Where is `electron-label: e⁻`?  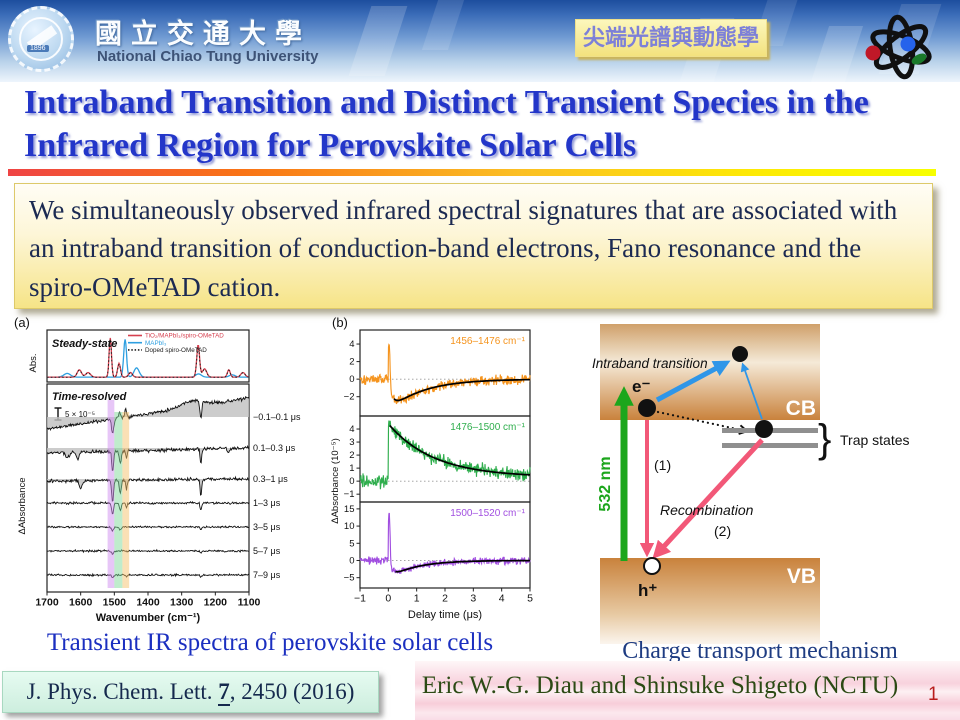 electron-label: e⁻ is located at coordinates (641, 386).